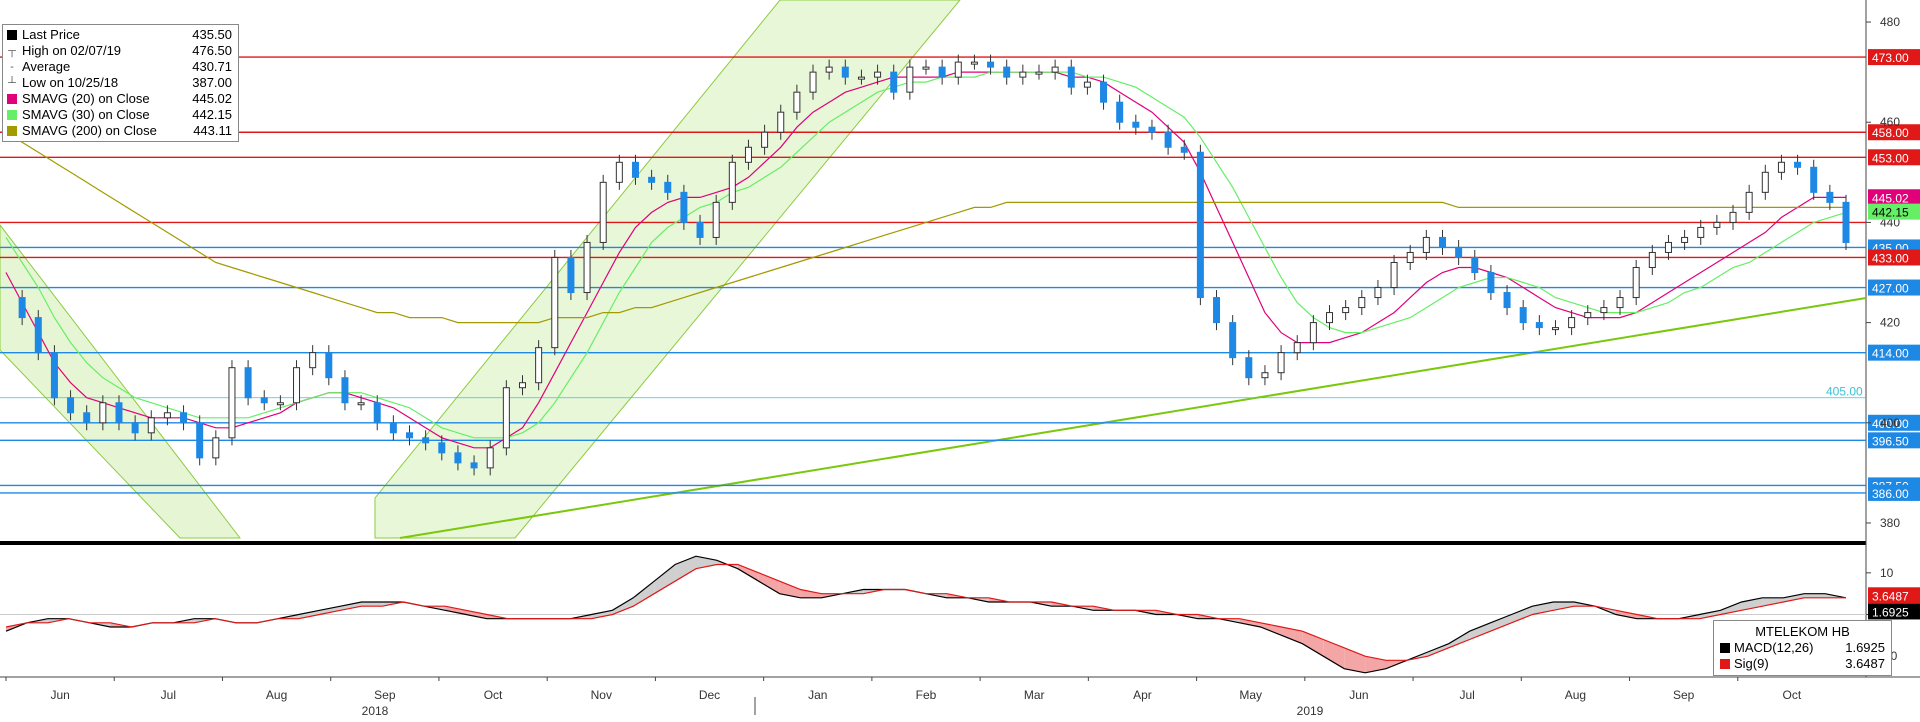 This screenshot has height=722, width=1920. What do you see at coordinates (1310, 710) in the screenshot?
I see `year-label: 2019` at bounding box center [1310, 710].